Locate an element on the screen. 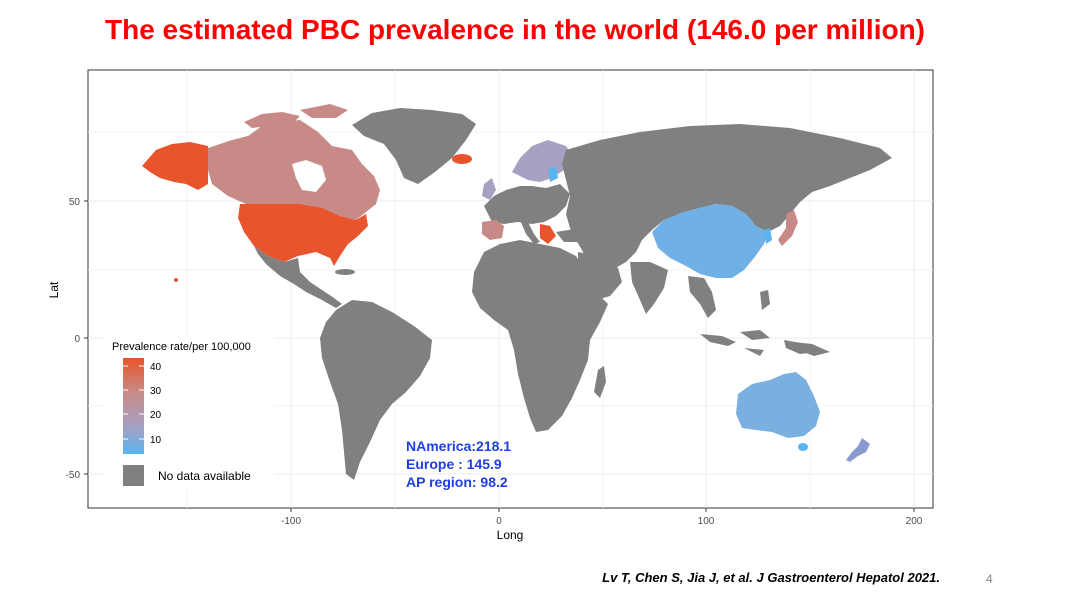 Image resolution: width=1080 pixels, height=608 pixels. legend-tick-label: 20 is located at coordinates (156, 415).